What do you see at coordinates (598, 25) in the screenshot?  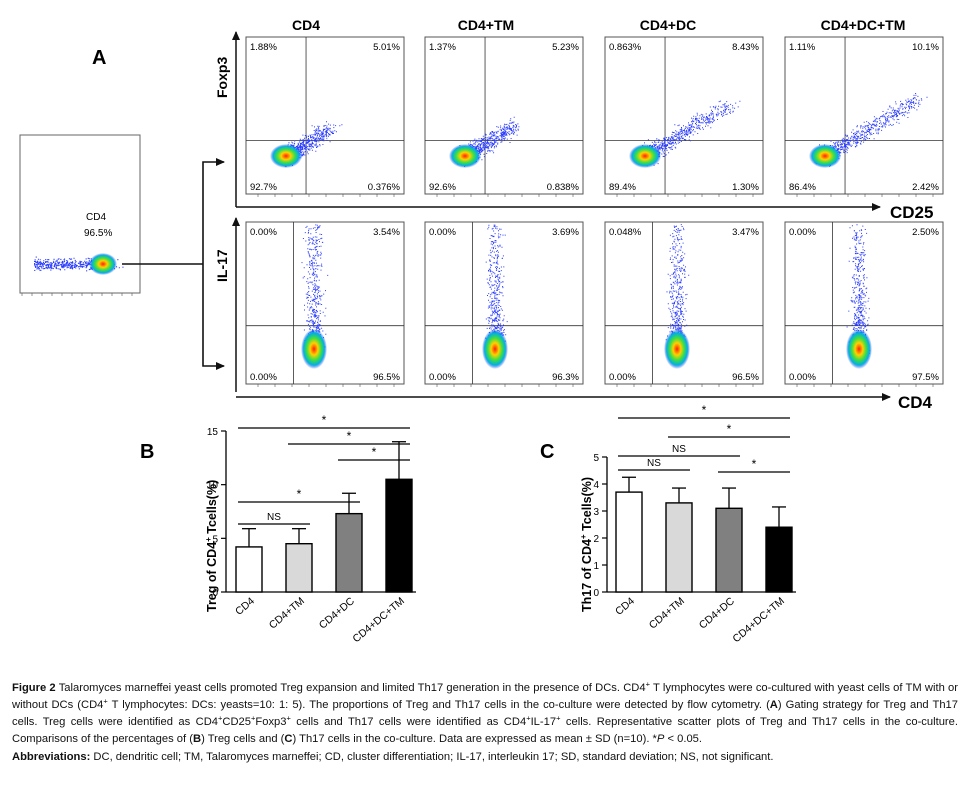 I see `column-titles: CD4 CD4+TM CD4+DC CD4+DC+TM` at bounding box center [598, 25].